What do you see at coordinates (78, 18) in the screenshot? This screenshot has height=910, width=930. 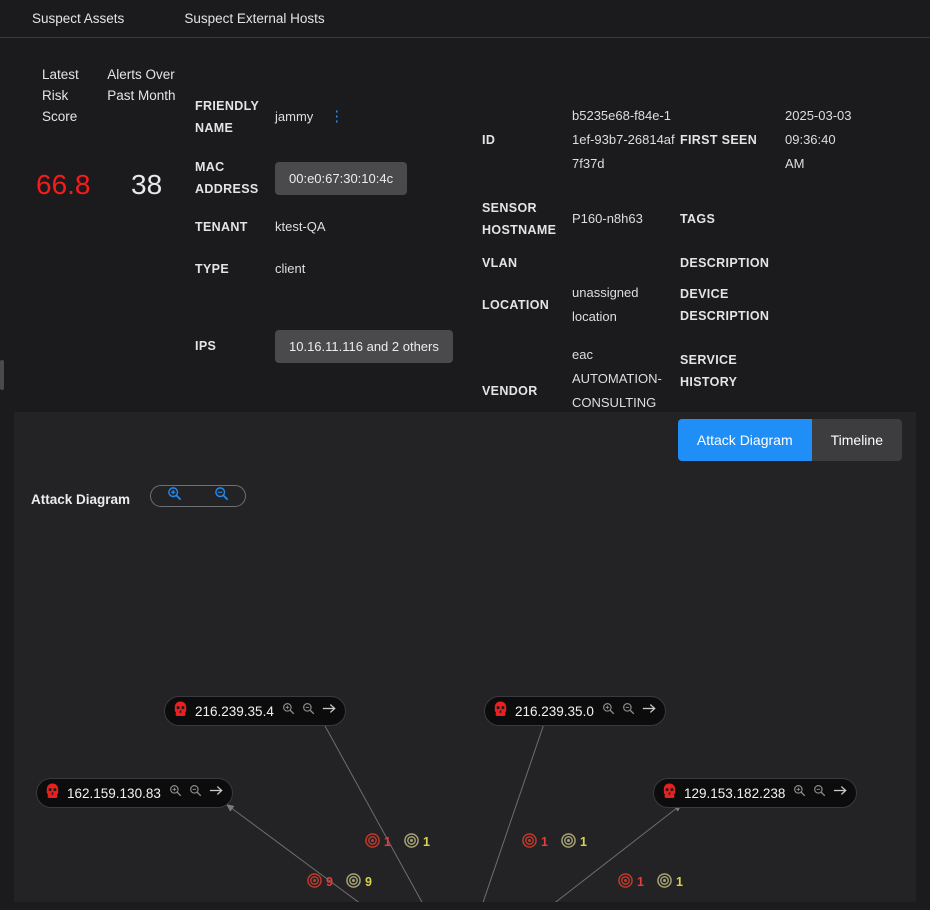 I see `tab-suspect-assets: Suspect Assets` at bounding box center [78, 18].